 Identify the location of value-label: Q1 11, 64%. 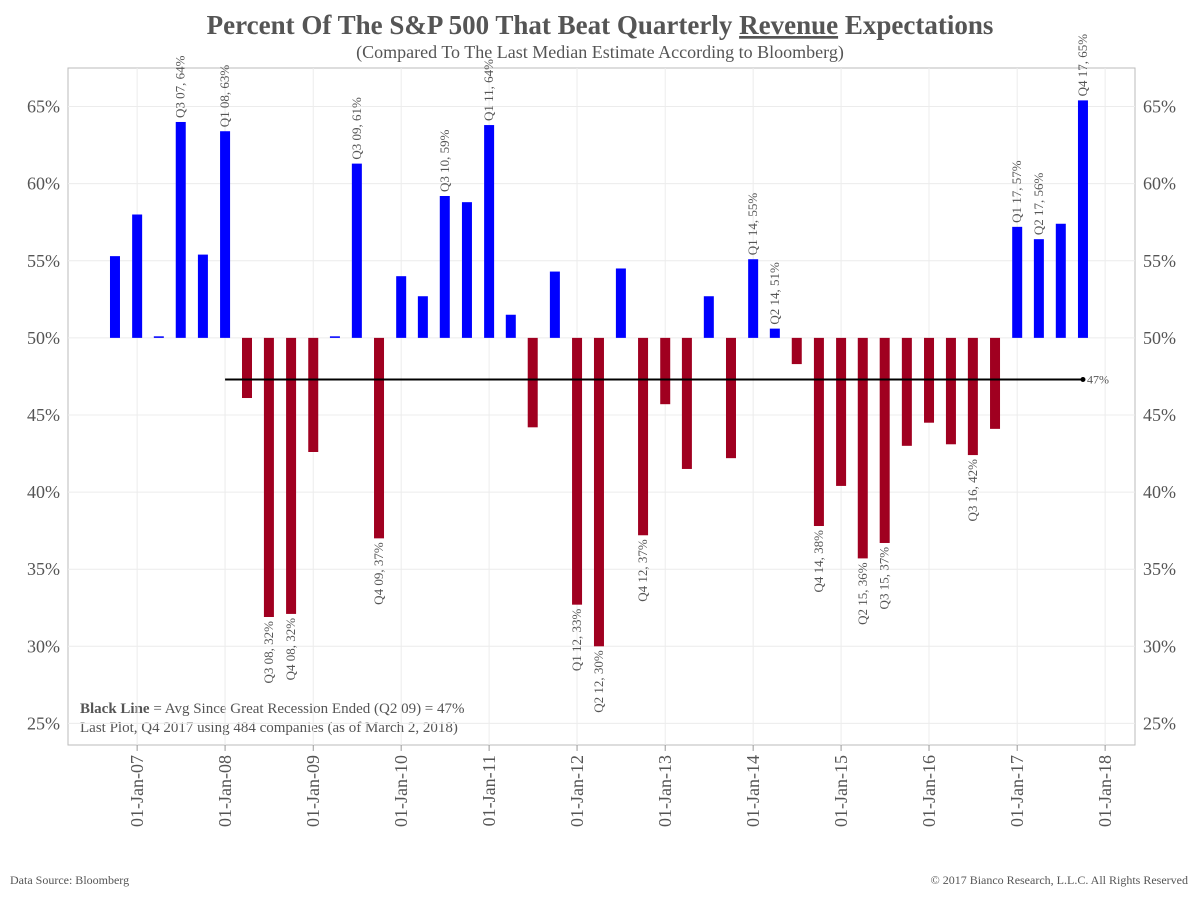
(488, 90).